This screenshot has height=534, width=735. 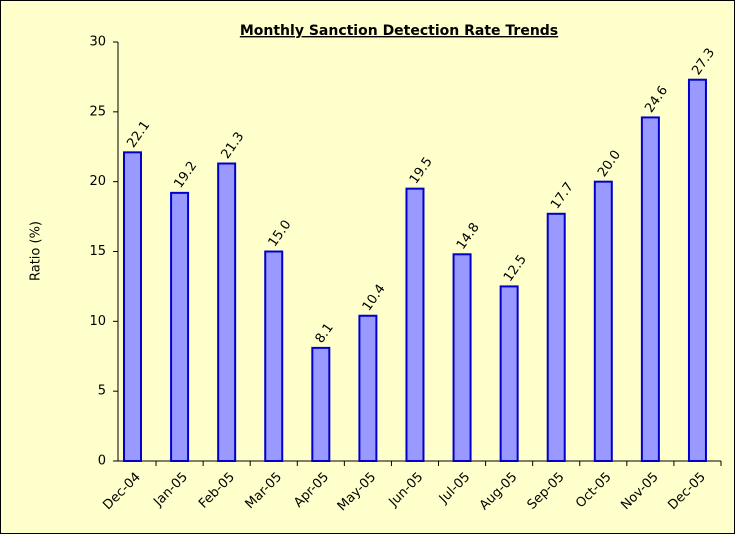 I want to click on chart-title: Monthly Sanction Detection Rate Trends, so click(x=399, y=31).